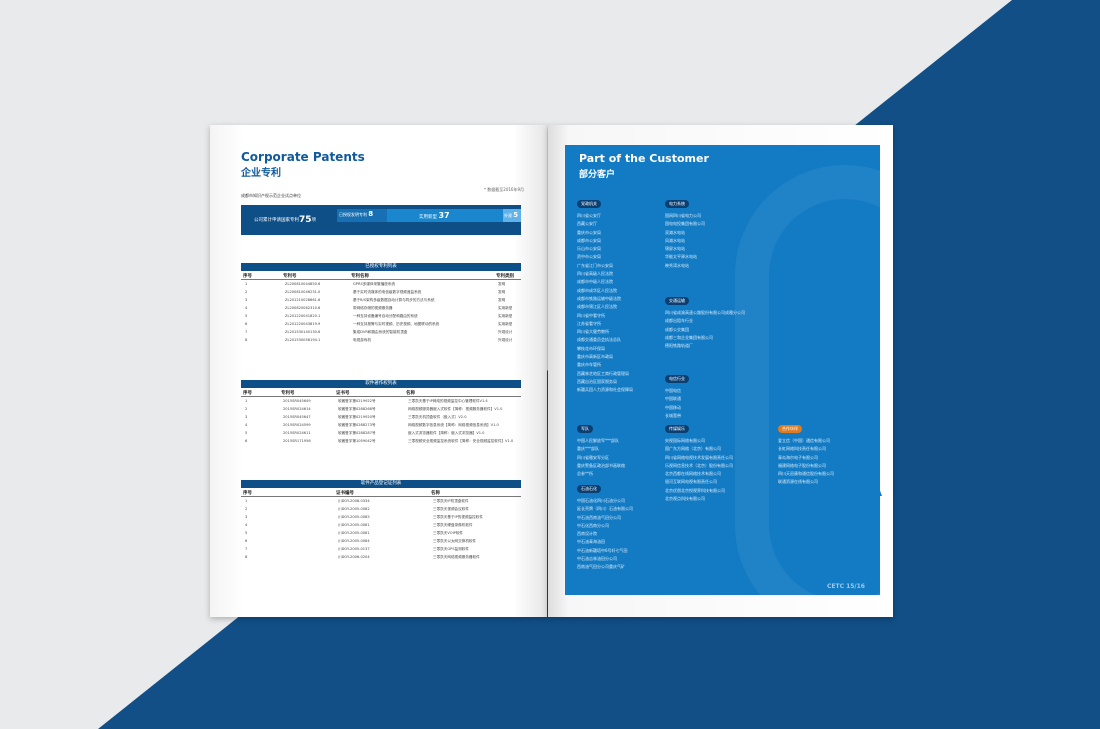 The image size is (1100, 729). I want to click on table-cell: 川DGY-2008-0334, so click(354, 501).